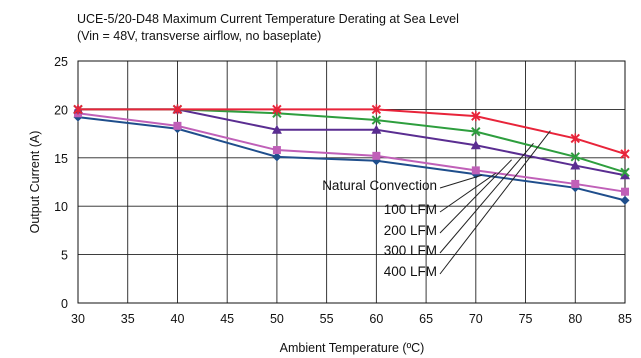 The height and width of the screenshot is (358, 641). I want to click on x-tick-label: 50, so click(277, 319).